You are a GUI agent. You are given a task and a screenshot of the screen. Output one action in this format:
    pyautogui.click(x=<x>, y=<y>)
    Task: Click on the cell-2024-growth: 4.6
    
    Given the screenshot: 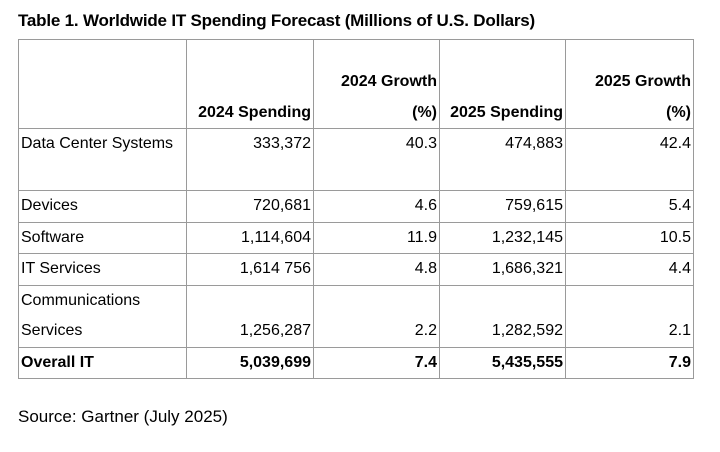 What is the action you would take?
    pyautogui.click(x=376, y=206)
    